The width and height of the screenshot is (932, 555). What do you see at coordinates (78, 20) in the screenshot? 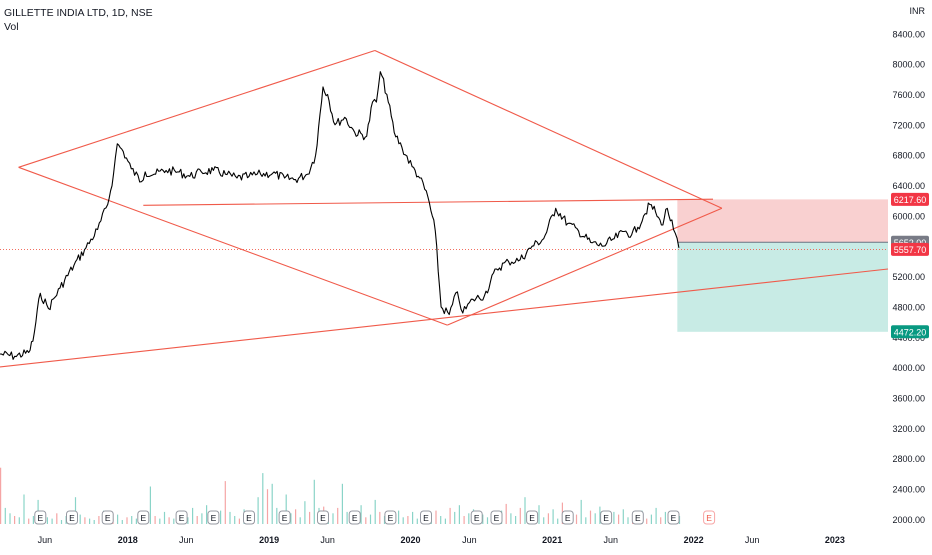
I see `chart-legend: GILLETTE INDIA LTD, 1D, NSE Vol` at bounding box center [78, 20].